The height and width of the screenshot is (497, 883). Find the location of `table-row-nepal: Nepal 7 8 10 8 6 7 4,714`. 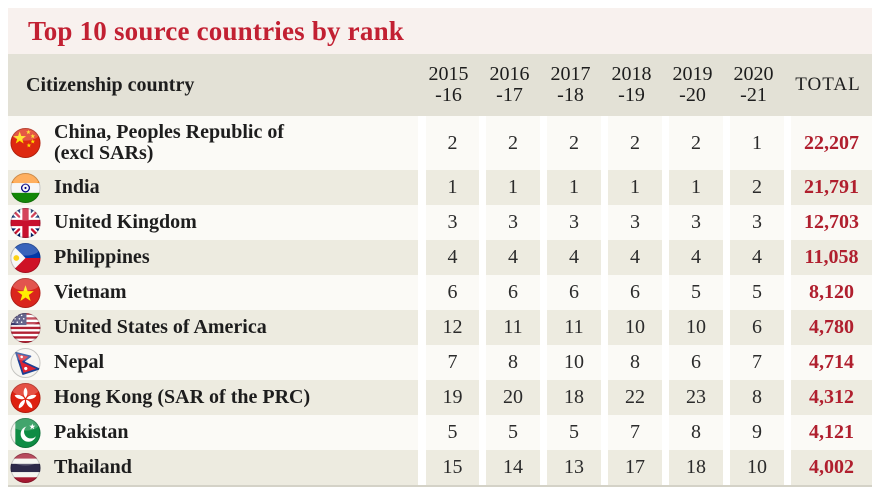

table-row-nepal: Nepal 7 8 10 8 6 7 4,714 is located at coordinates (440, 362).